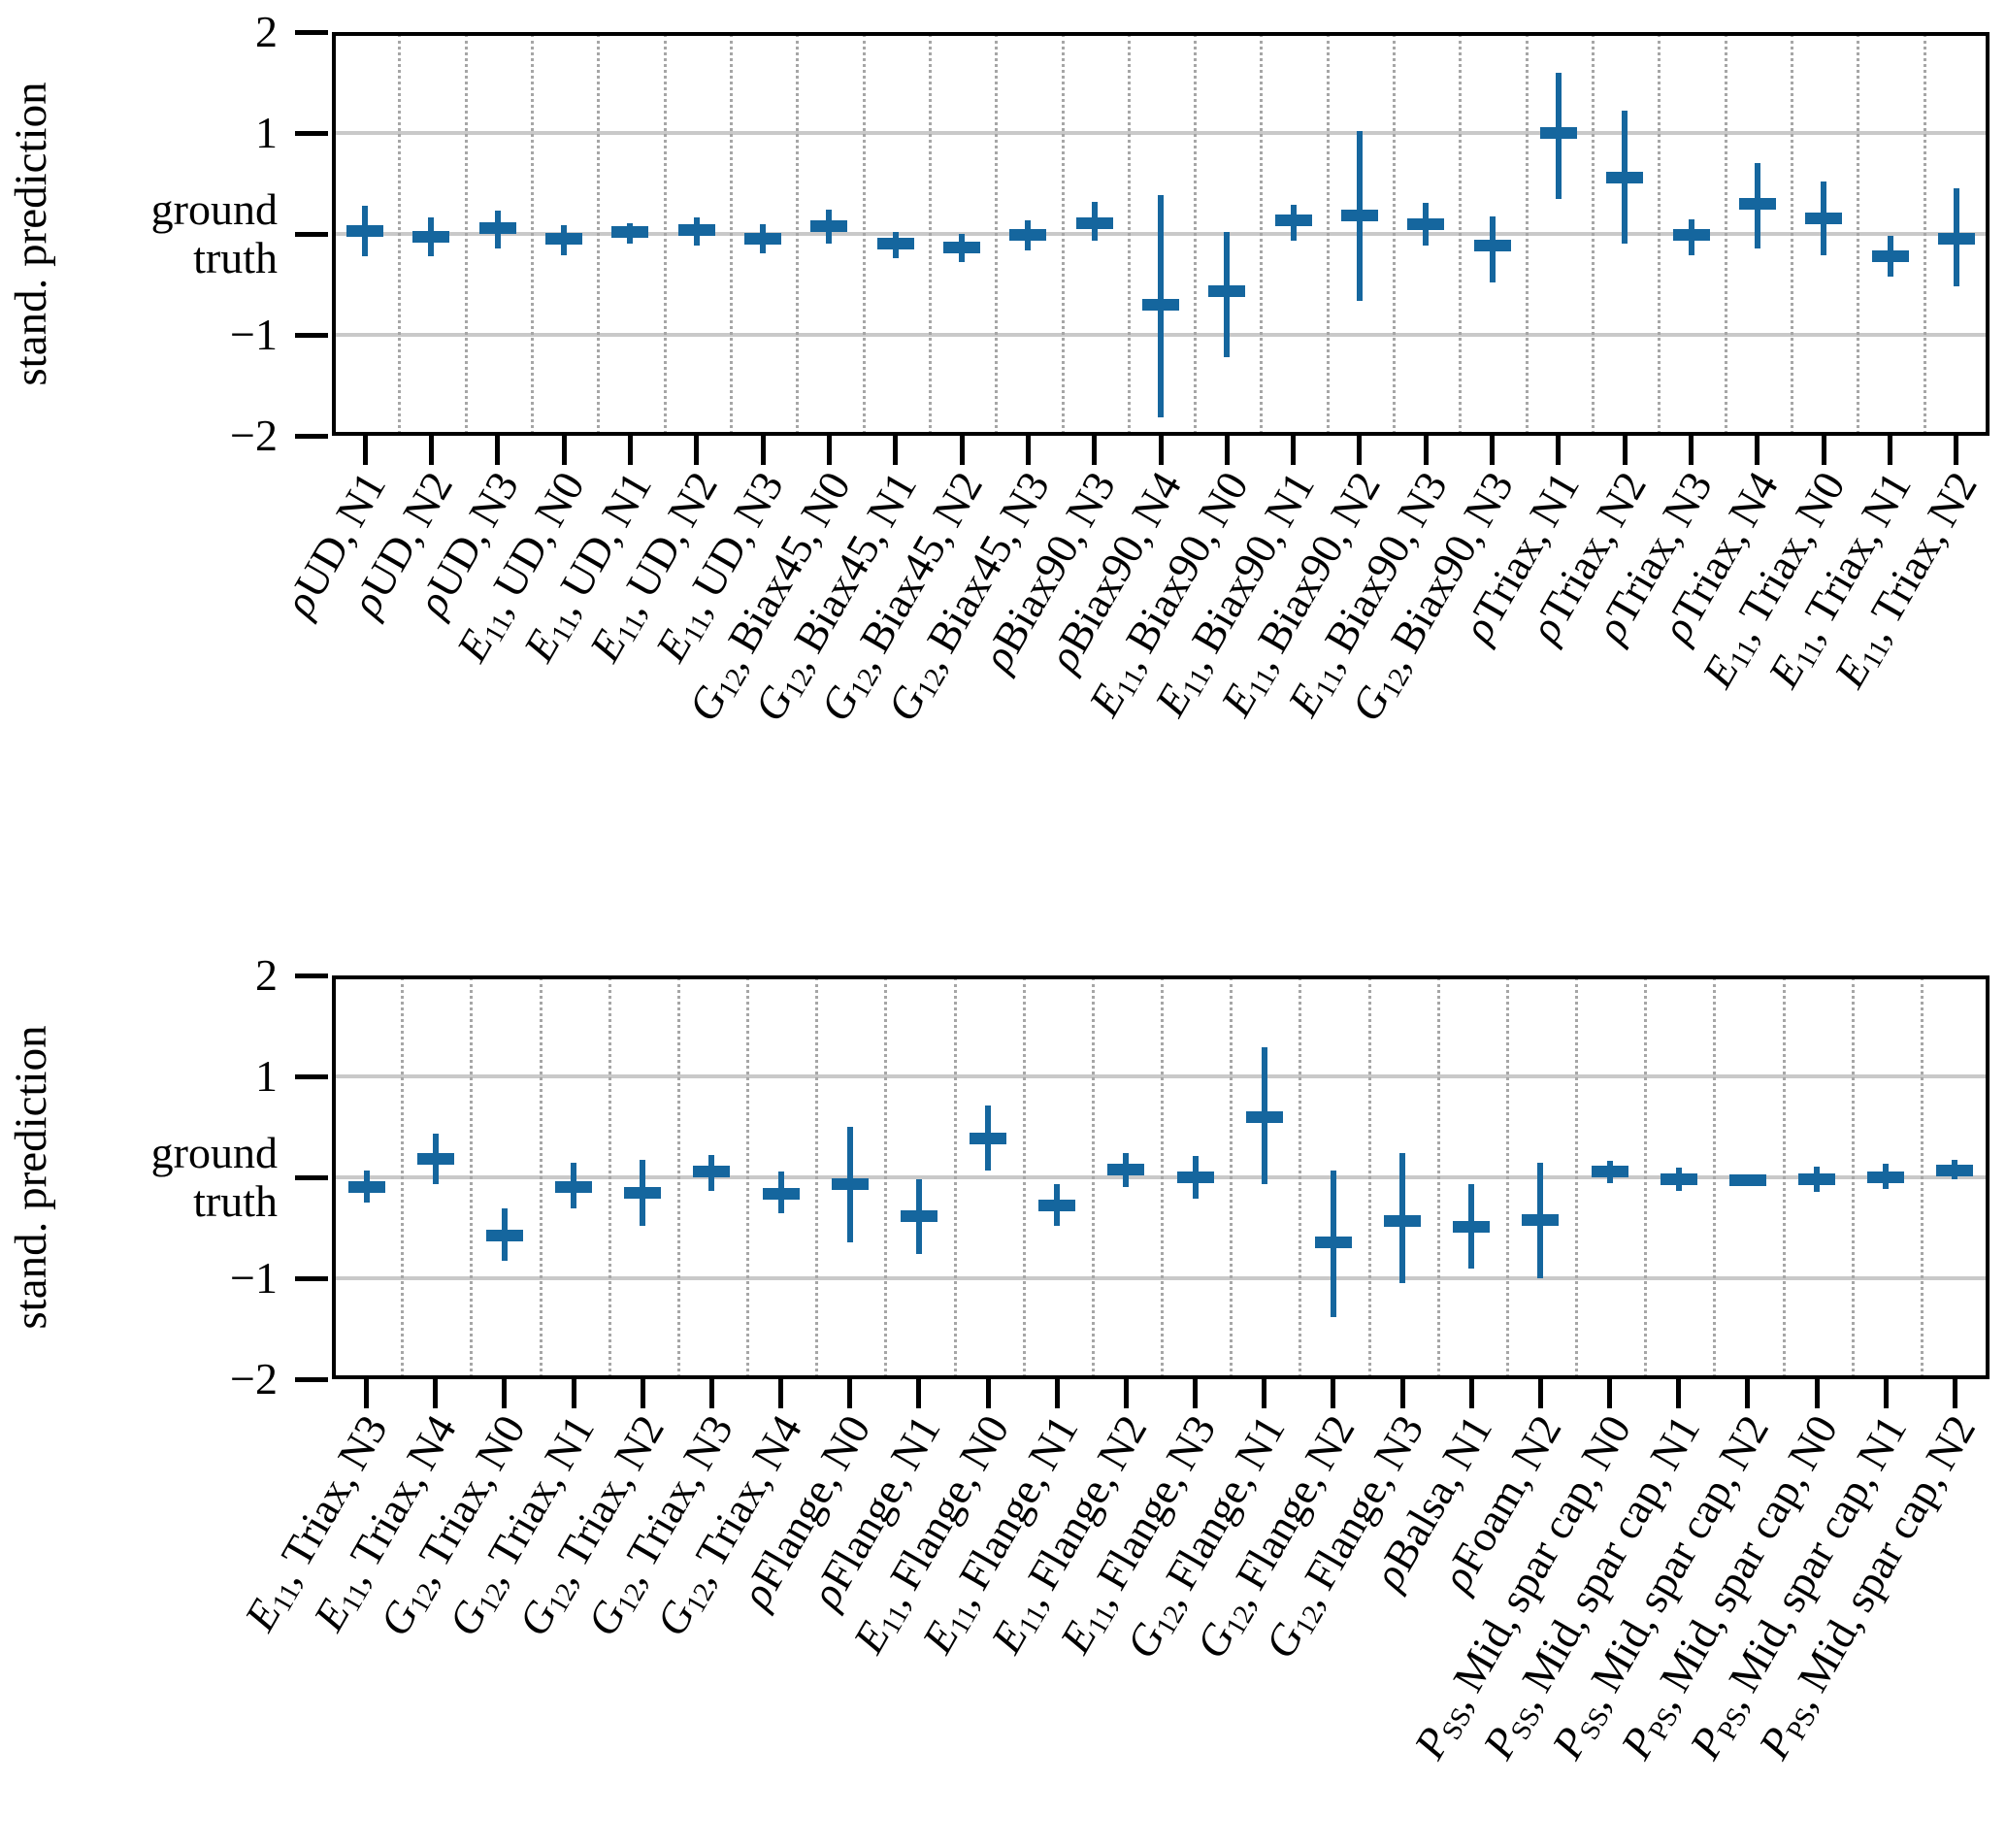 The height and width of the screenshot is (1848, 2006). What do you see at coordinates (254, 1379) in the screenshot?
I see `y-tick-label: −2` at bounding box center [254, 1379].